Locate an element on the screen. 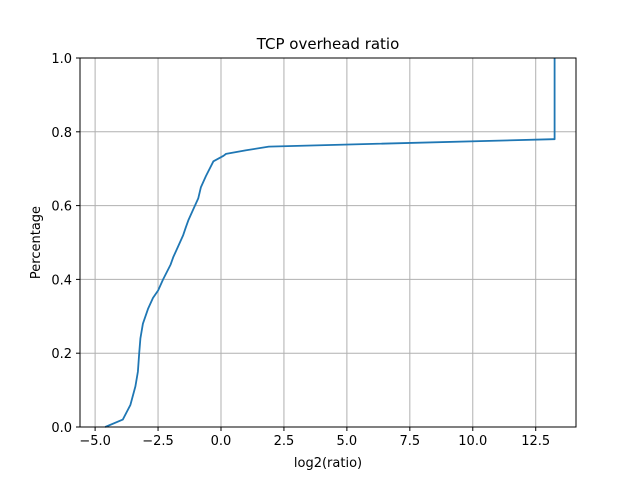 Image resolution: width=640 pixels, height=480 pixels. x-tick-label: −5.0 is located at coordinates (95, 441).